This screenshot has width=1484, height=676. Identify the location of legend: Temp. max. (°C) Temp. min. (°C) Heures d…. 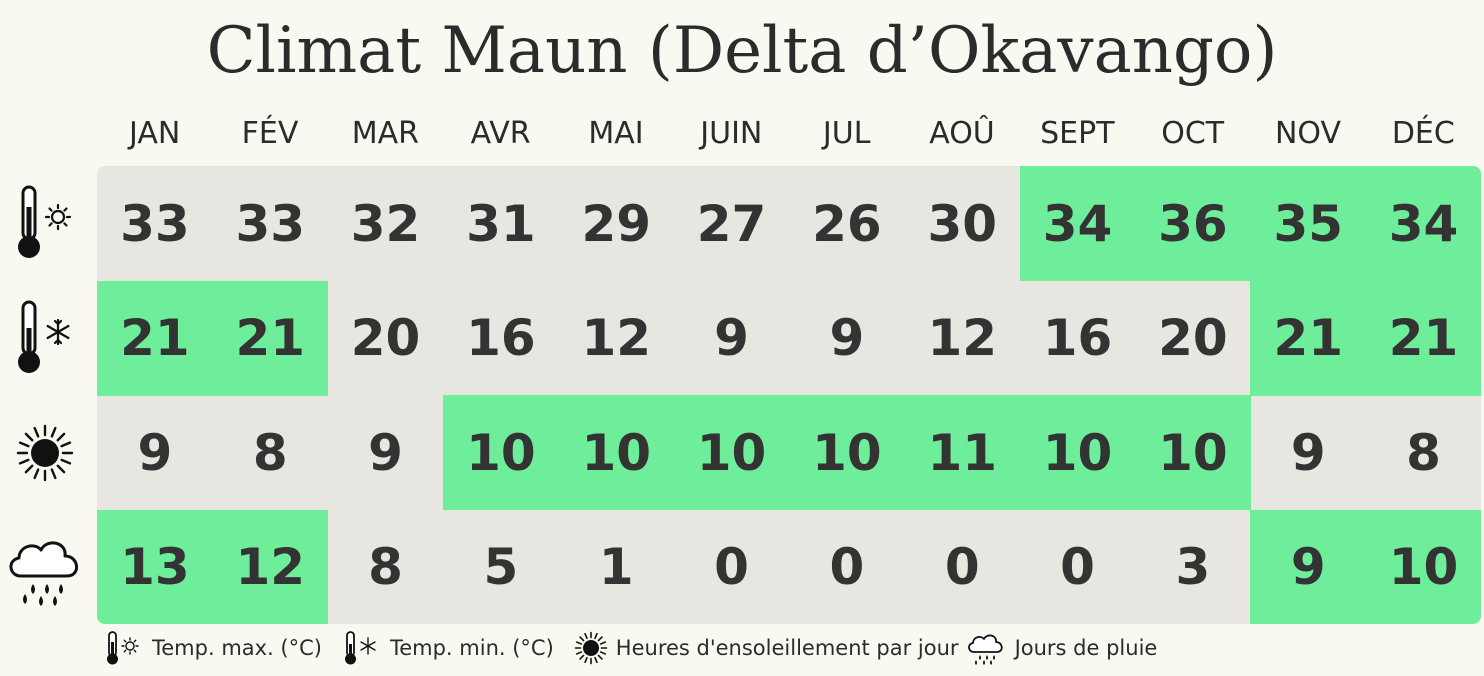
(633, 648).